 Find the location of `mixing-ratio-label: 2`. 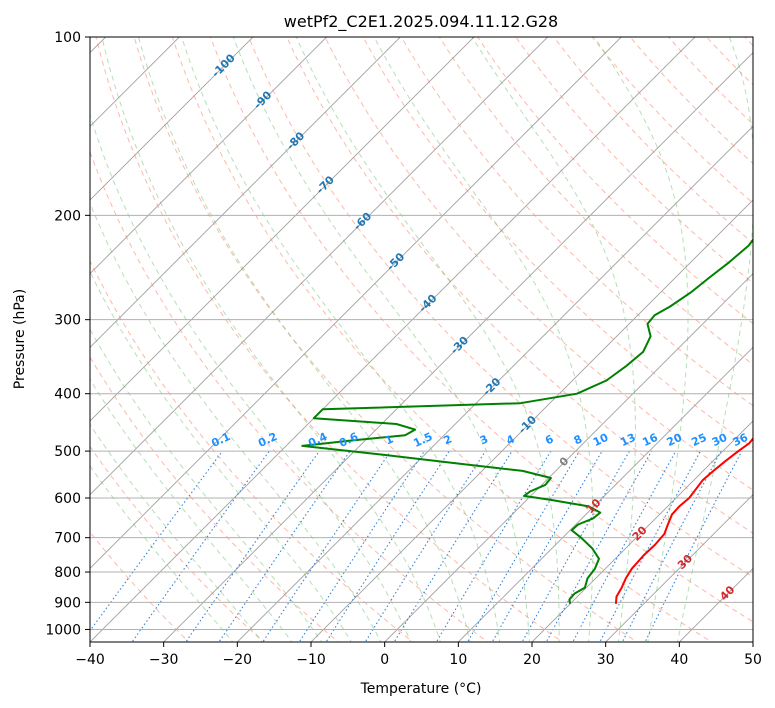

mixing-ratio-label: 2 is located at coordinates (448, 439).